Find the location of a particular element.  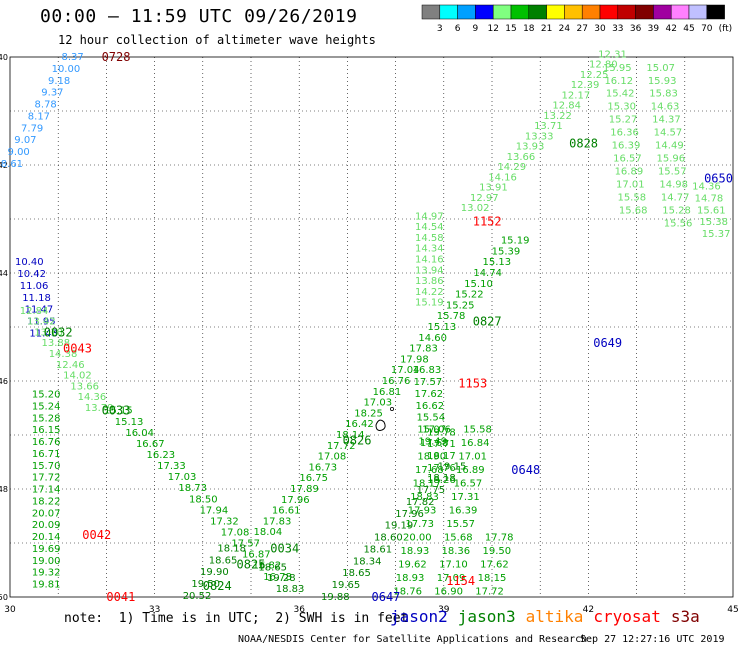

wave-height-value: 19.32 is located at coordinates (46, 573).